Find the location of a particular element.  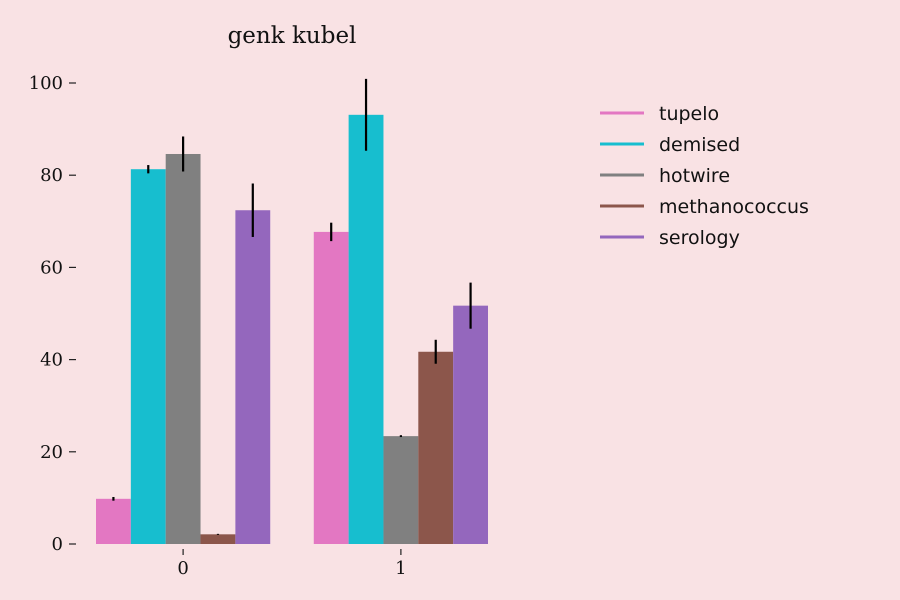

legend-item-serology: serology is located at coordinates (670, 238).